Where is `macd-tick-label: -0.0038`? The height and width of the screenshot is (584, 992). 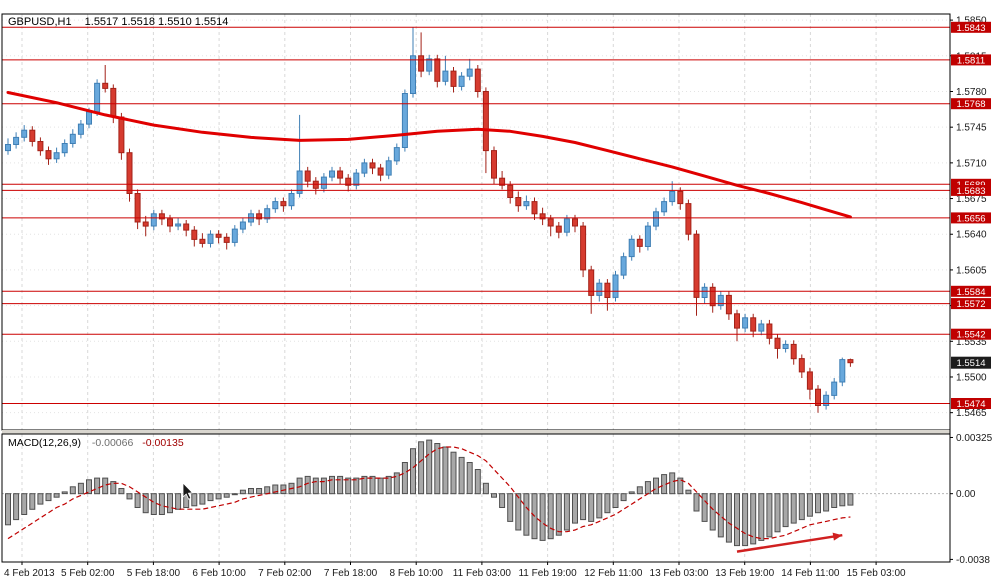
macd-tick-label: -0.0038 is located at coordinates (973, 560).